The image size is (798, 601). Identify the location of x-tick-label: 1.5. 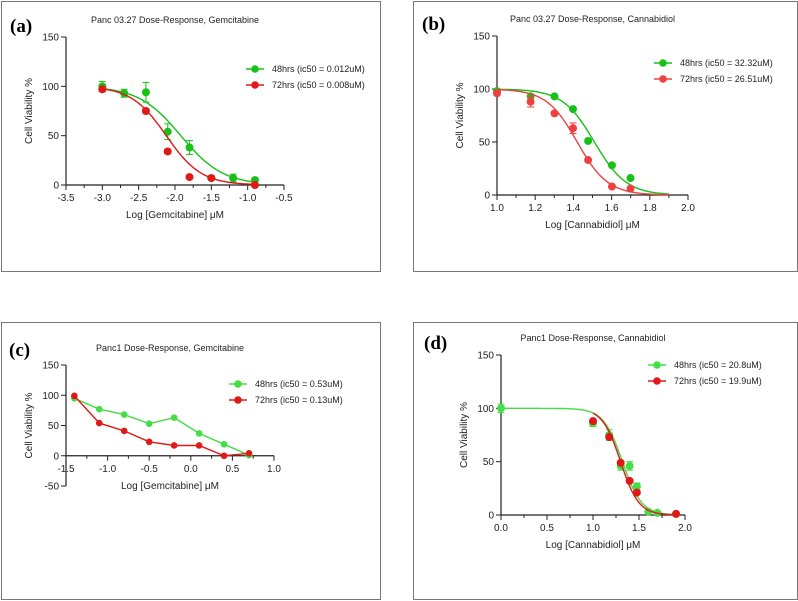
(639, 528).